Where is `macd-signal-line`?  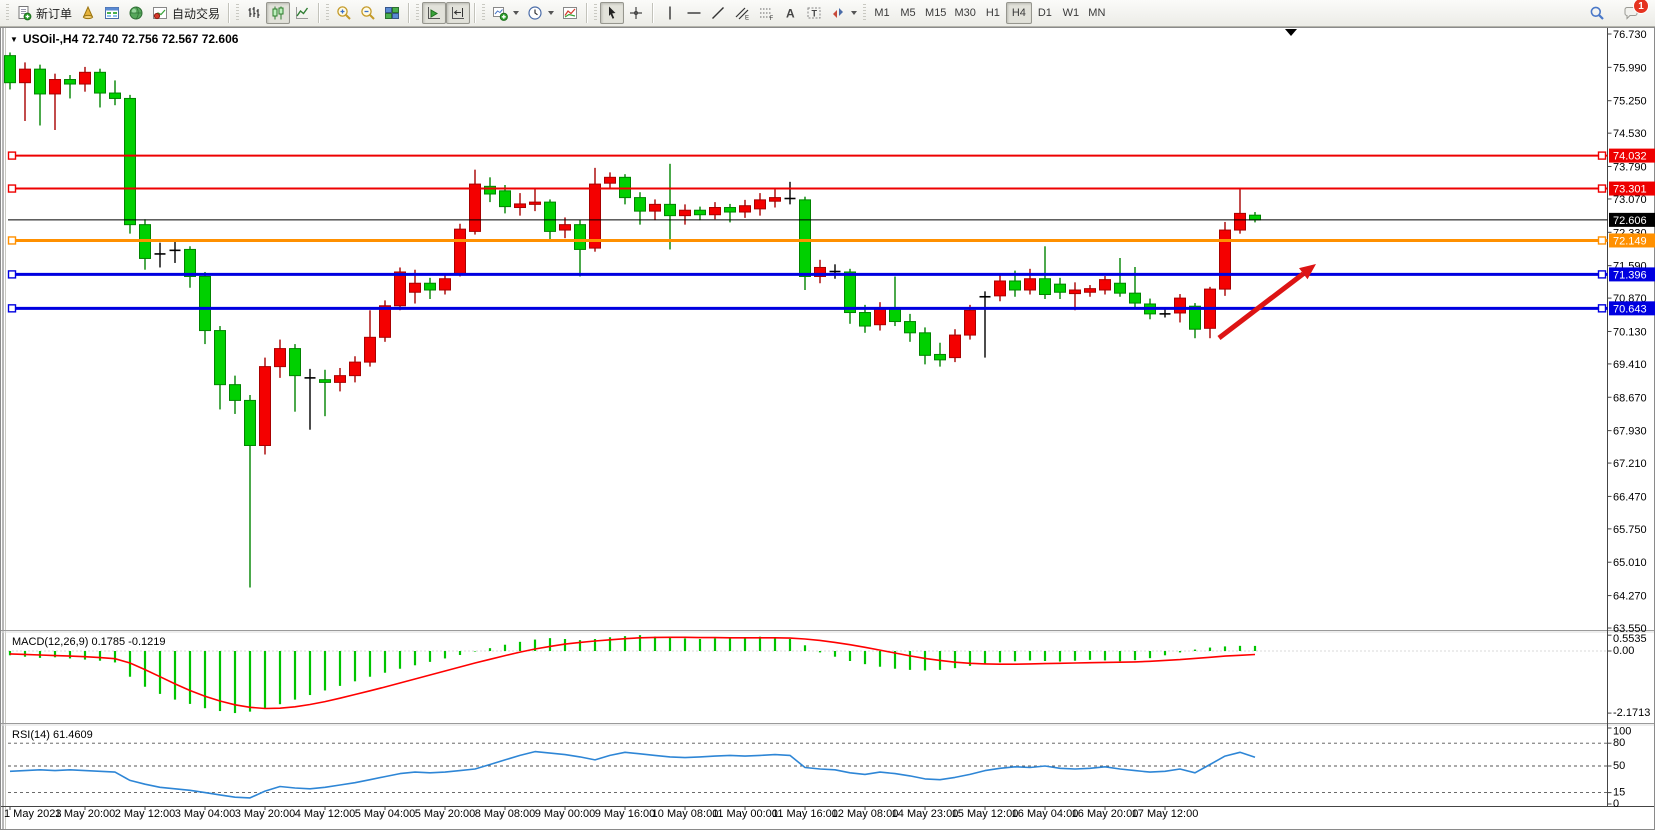
macd-signal-line is located at coordinates (632, 673).